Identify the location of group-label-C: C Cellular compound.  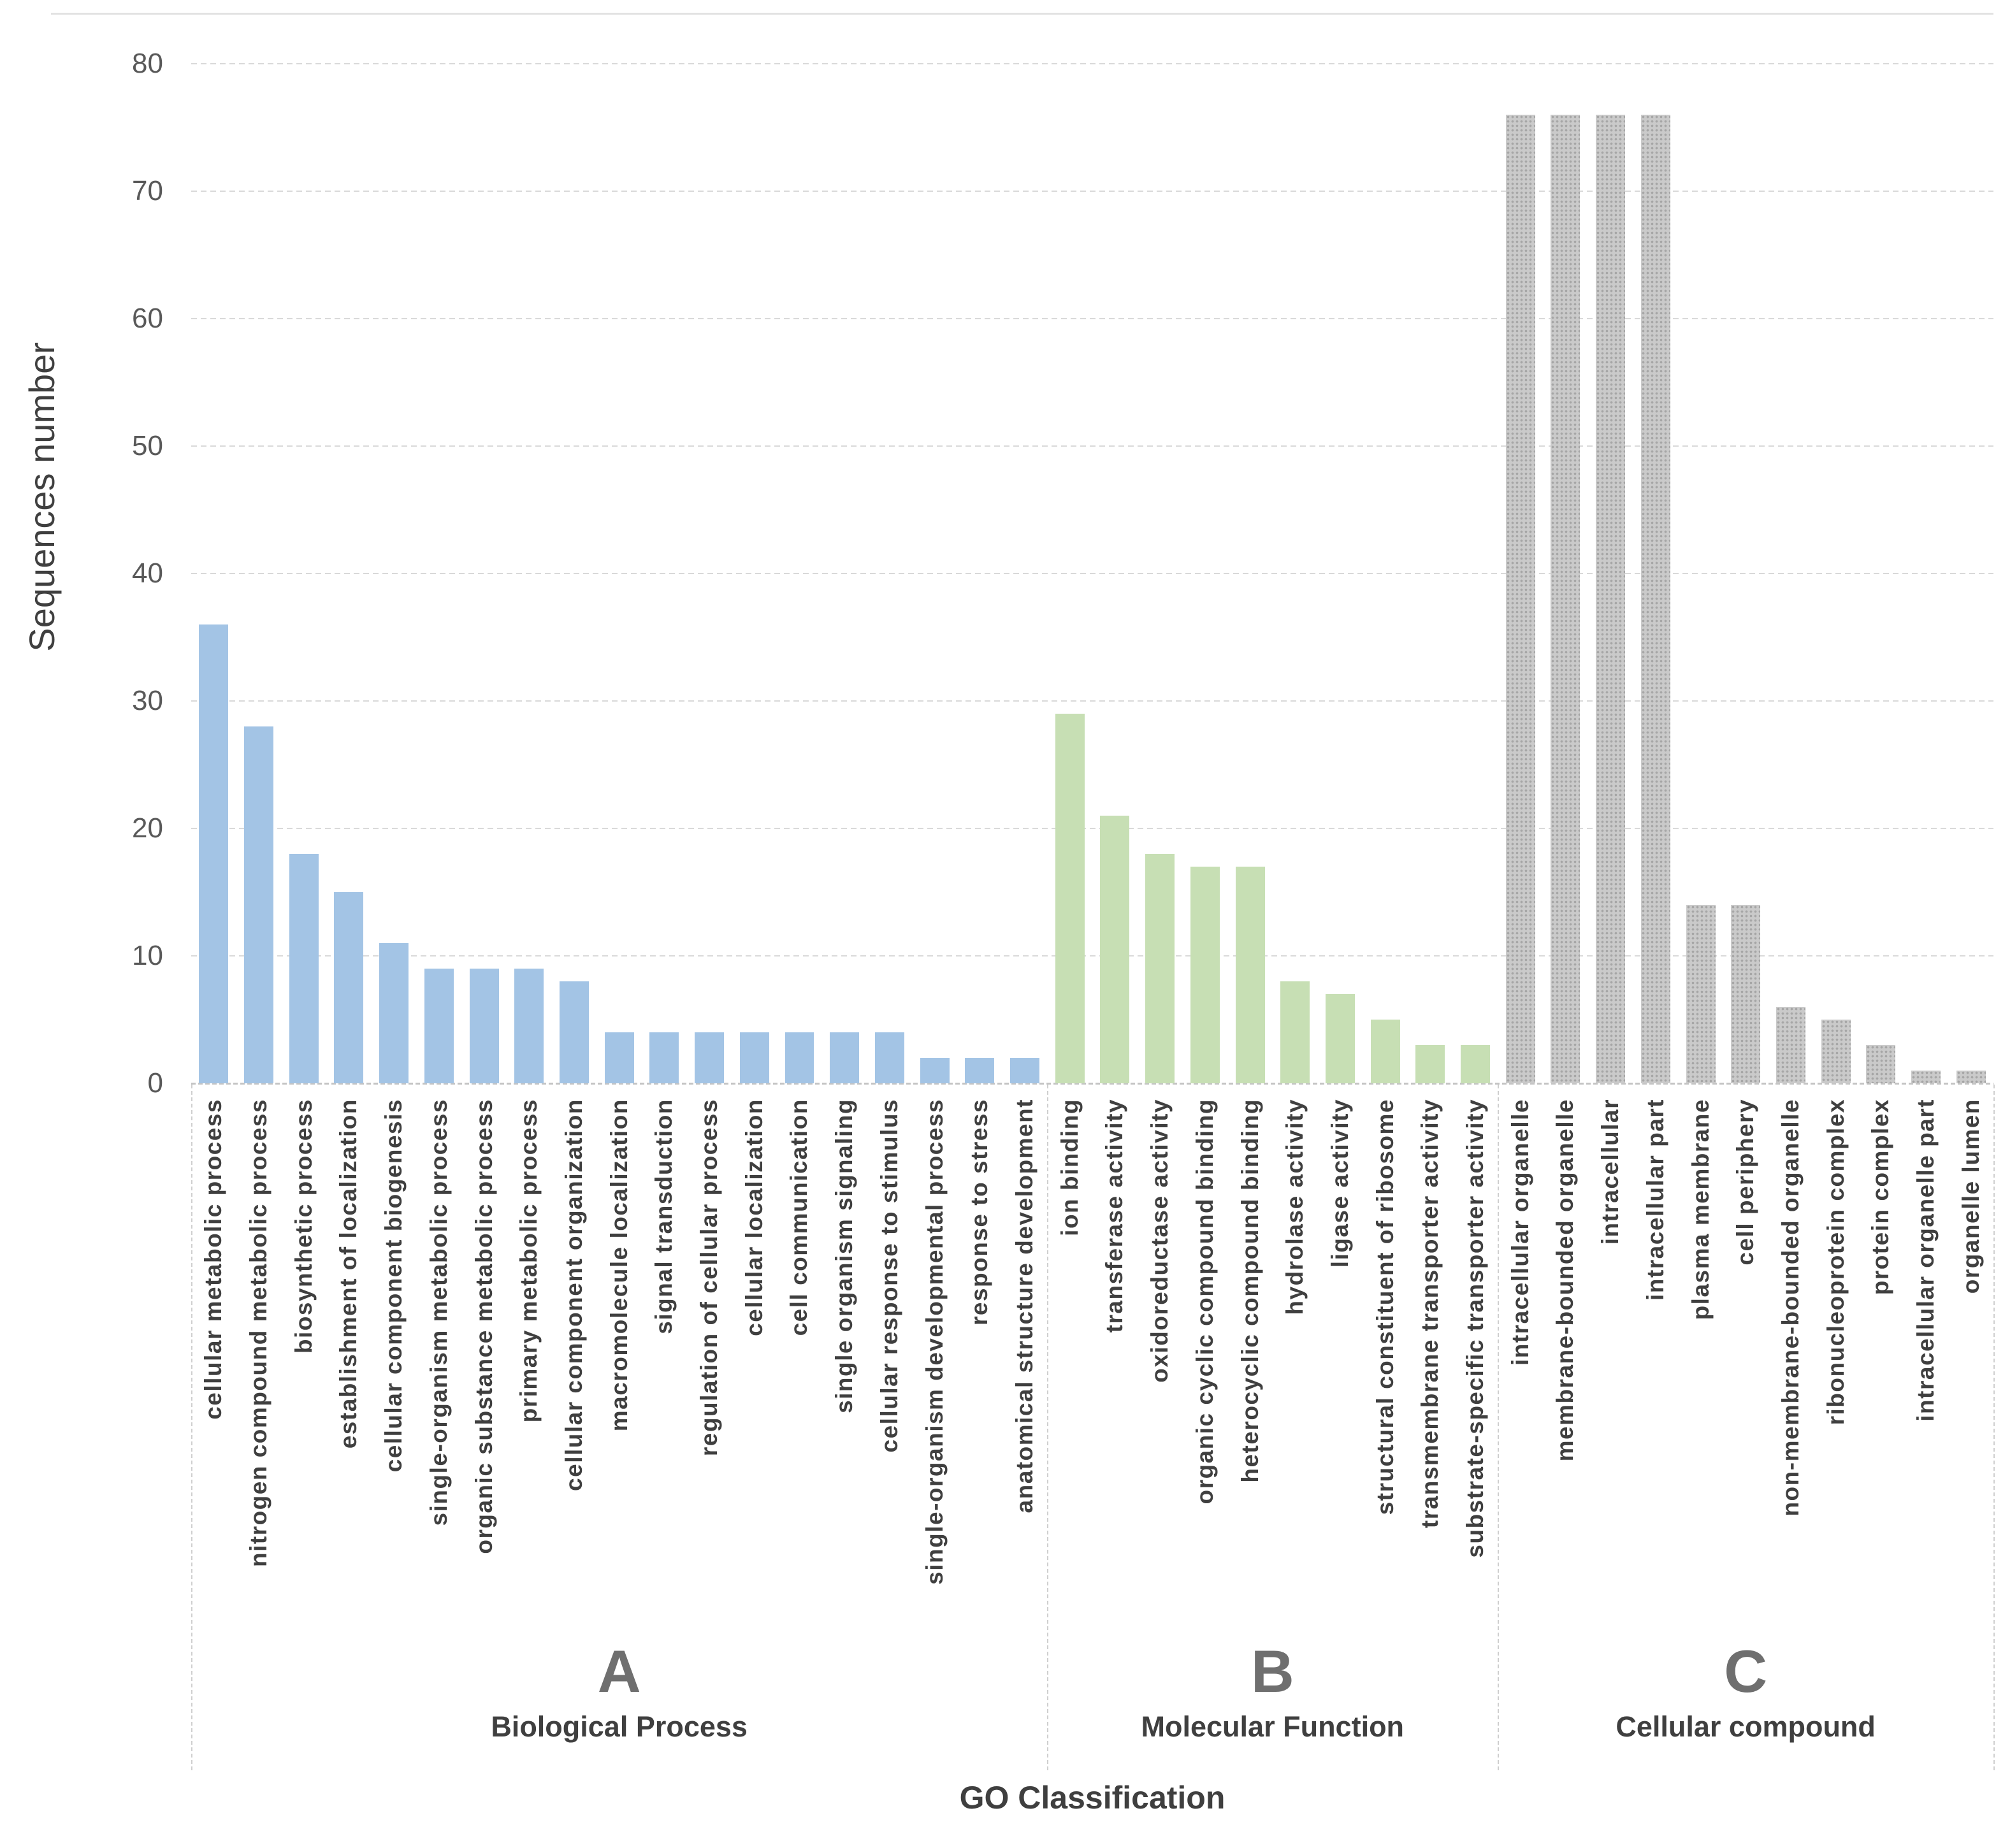
(1745, 1692).